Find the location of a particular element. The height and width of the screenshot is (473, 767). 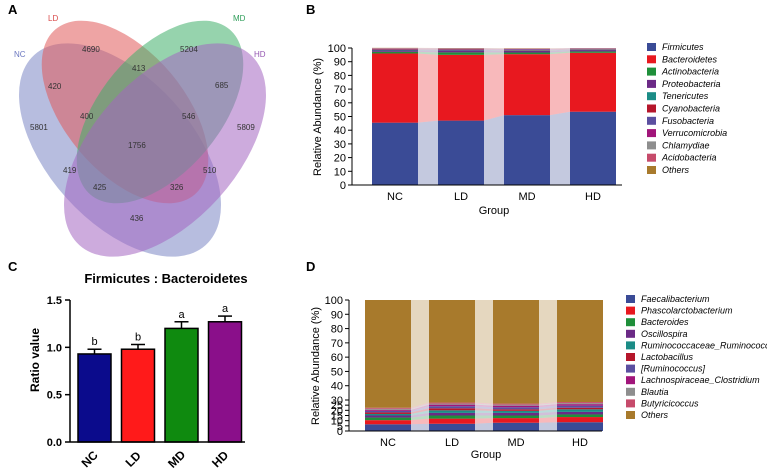

b-connector-actinobacteria is located at coordinates (560, 53).